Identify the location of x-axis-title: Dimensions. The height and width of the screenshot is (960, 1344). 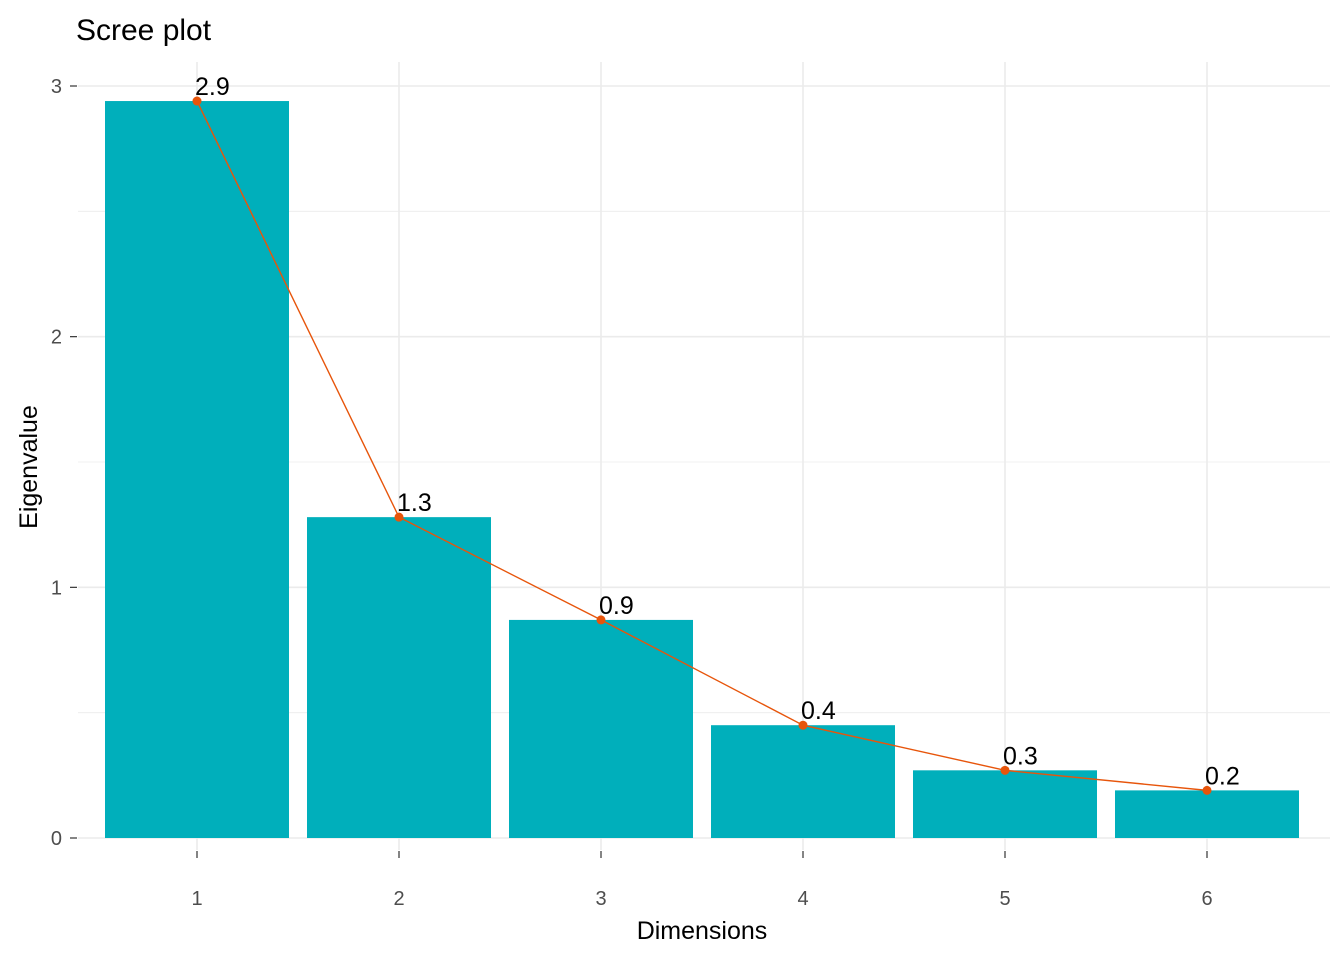
(702, 931).